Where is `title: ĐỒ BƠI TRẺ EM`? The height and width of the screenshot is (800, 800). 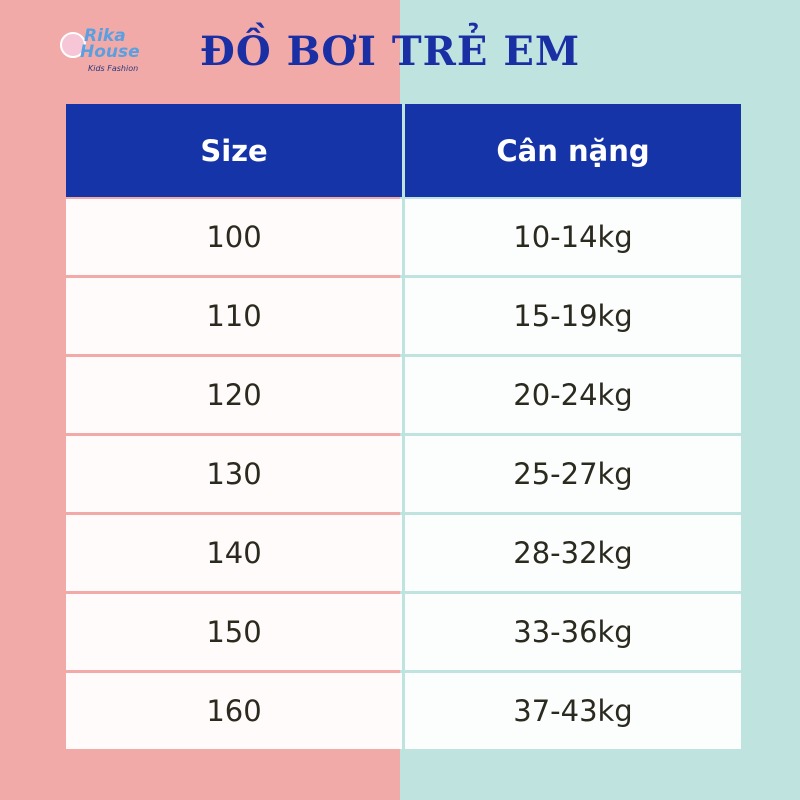
title: ĐỒ BƠI TRẺ EM is located at coordinates (390, 51).